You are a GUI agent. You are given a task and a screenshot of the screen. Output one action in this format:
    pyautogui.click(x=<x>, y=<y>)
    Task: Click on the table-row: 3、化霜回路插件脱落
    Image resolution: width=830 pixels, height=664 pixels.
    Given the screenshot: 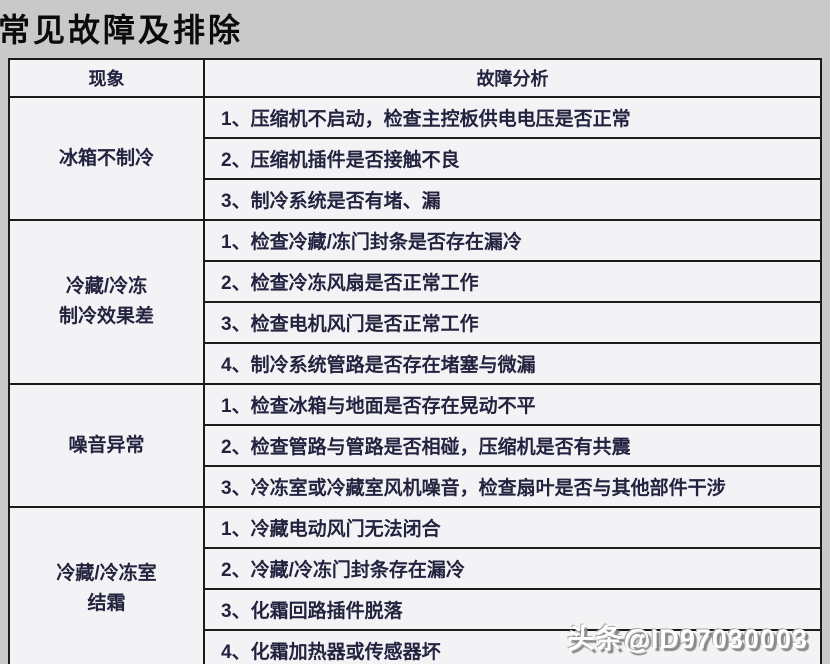 What is the action you would take?
    pyautogui.click(x=415, y=609)
    